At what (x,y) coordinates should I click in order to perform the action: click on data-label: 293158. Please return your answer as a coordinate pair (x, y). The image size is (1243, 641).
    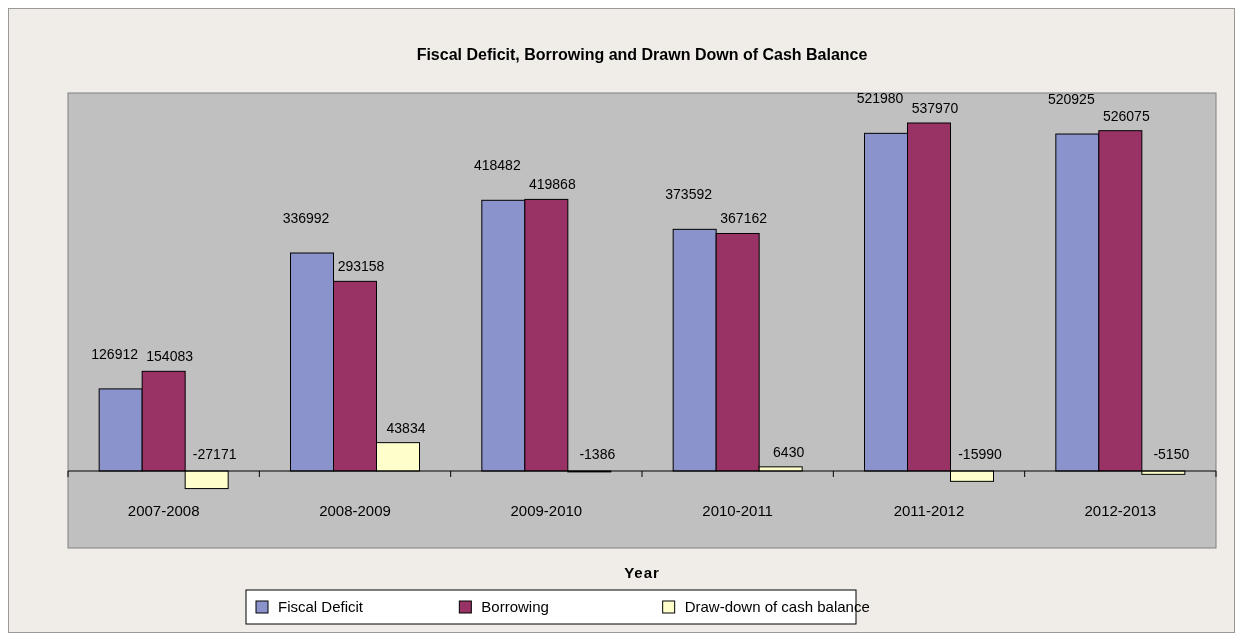
    Looking at the image, I should click on (361, 266).